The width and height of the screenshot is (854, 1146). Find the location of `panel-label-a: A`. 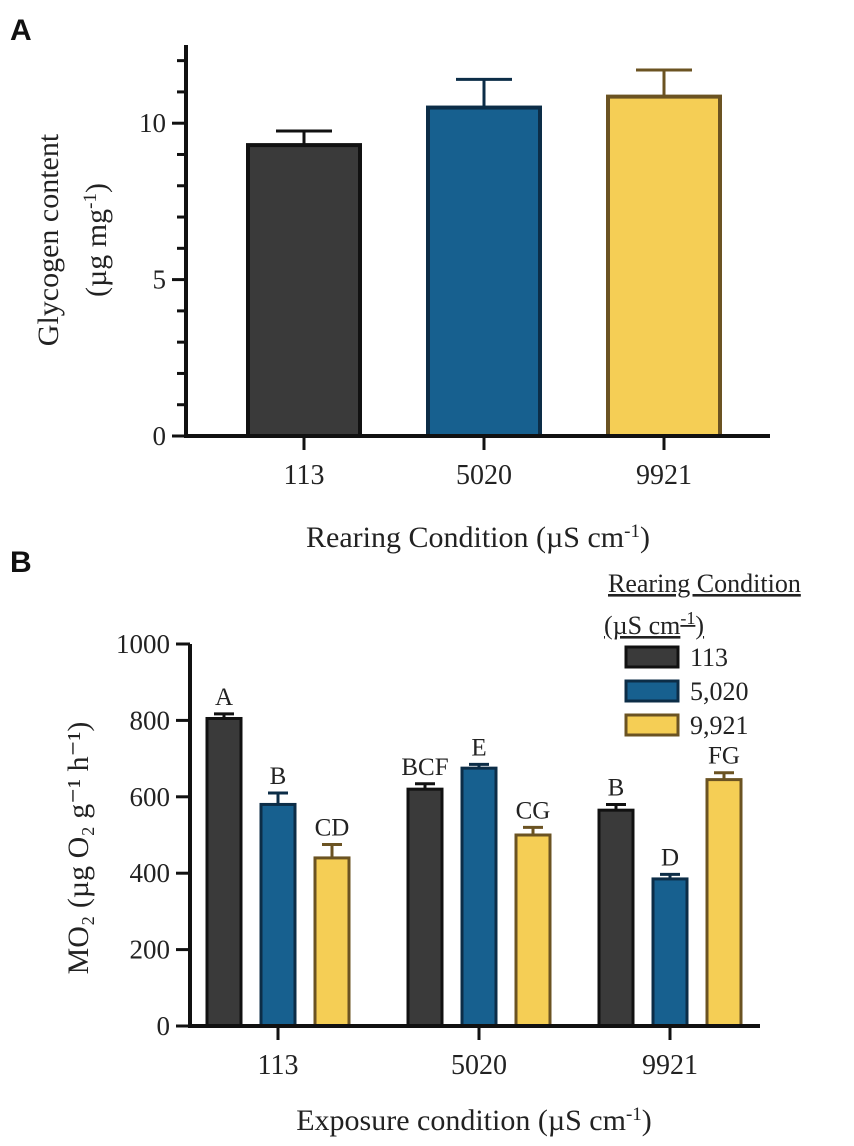

panel-label-a: A is located at coordinates (21, 30).